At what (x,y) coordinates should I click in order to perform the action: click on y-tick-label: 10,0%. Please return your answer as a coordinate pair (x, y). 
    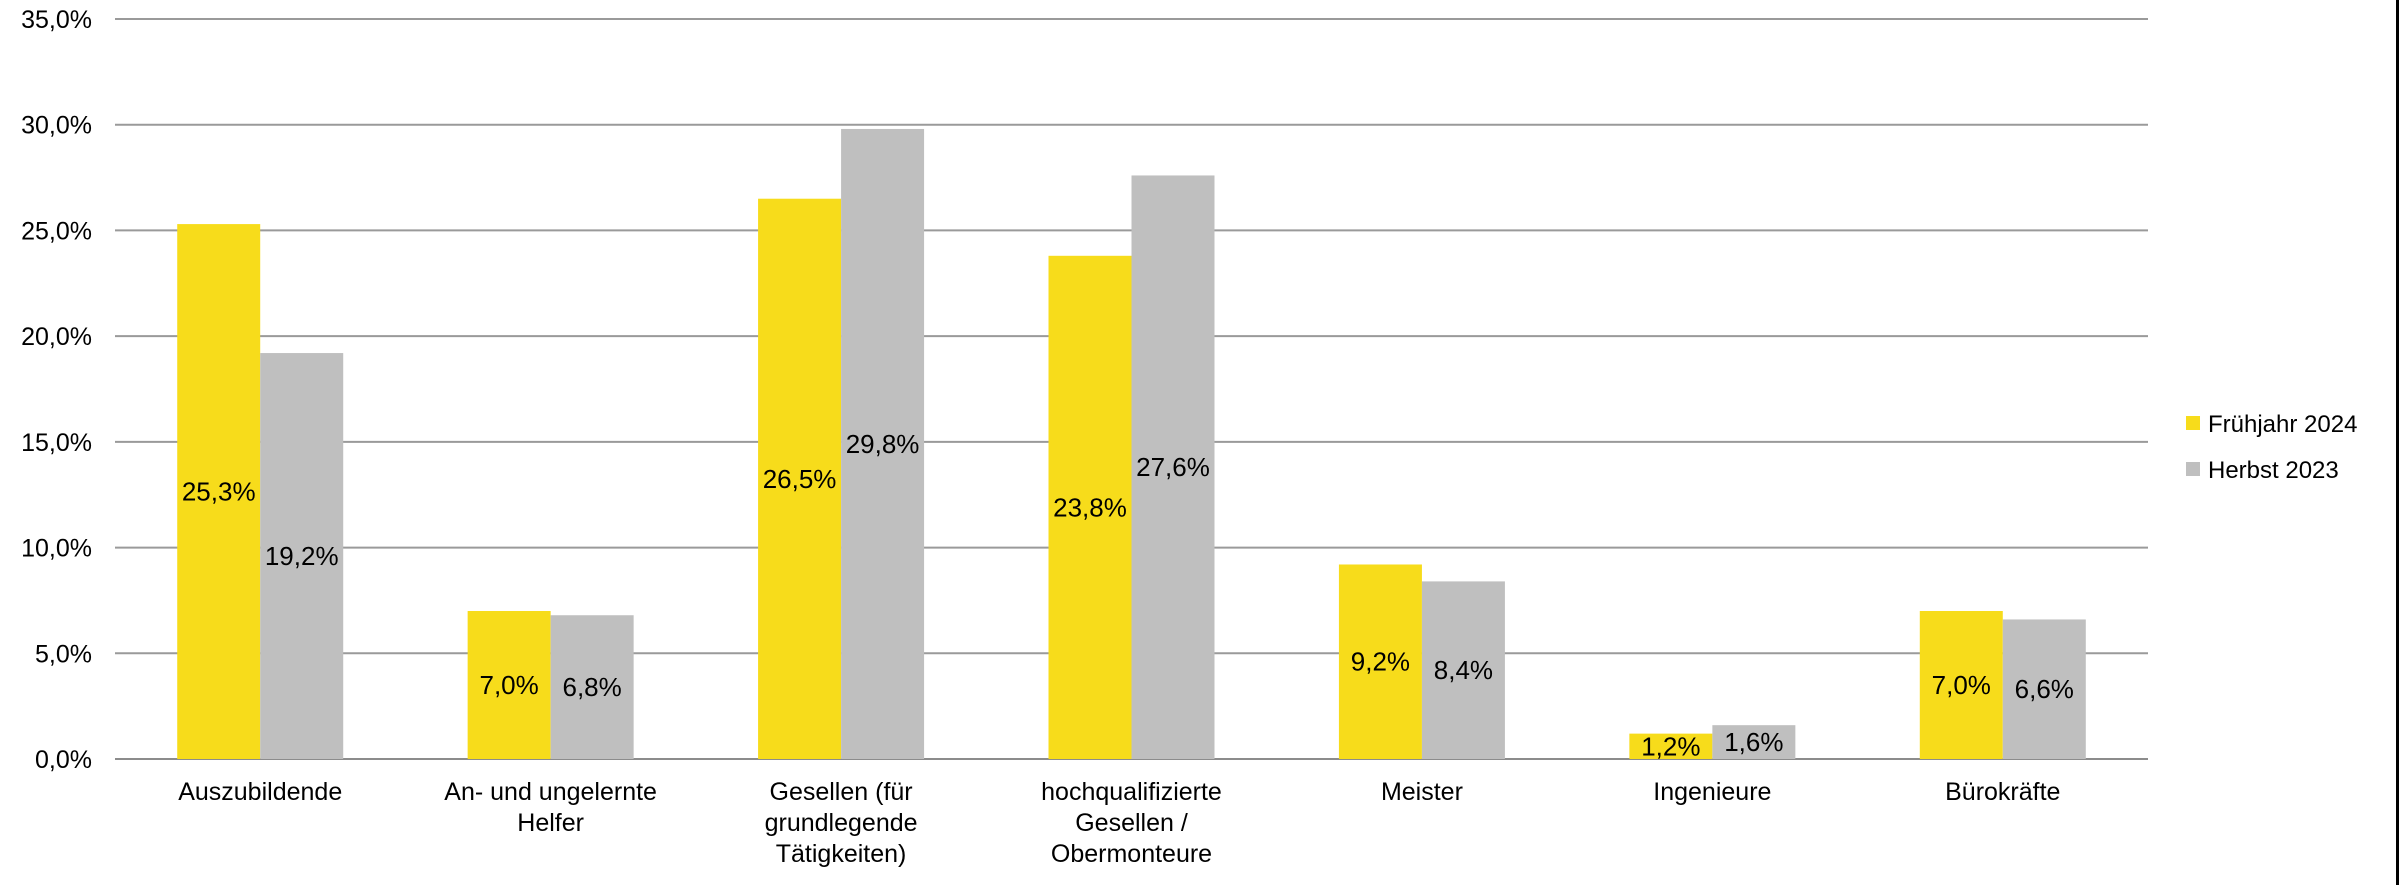
    Looking at the image, I should click on (56, 549).